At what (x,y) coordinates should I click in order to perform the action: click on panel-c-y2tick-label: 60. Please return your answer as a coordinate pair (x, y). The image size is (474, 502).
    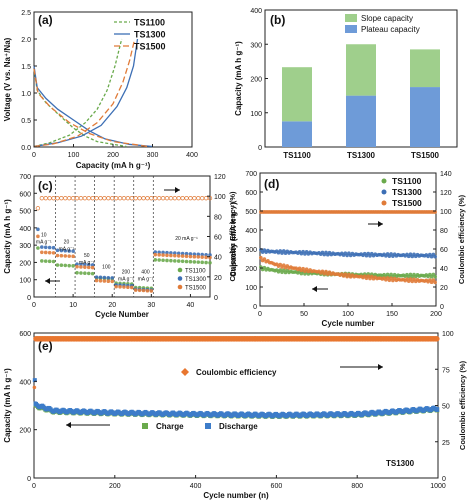
    Looking at the image, I should click on (218, 238).